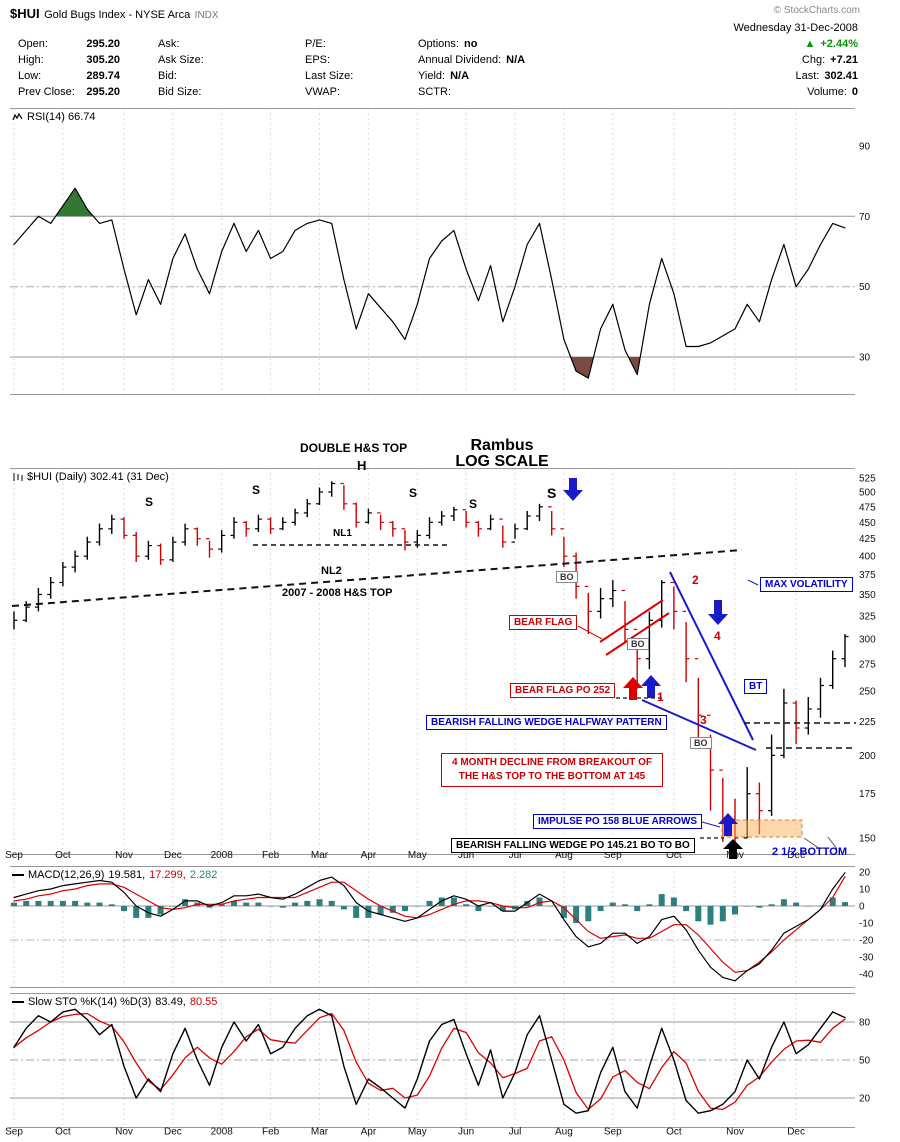 The width and height of the screenshot is (900, 1142). What do you see at coordinates (865, 1023) in the screenshot?
I see `svg-text: 80` at bounding box center [865, 1023].